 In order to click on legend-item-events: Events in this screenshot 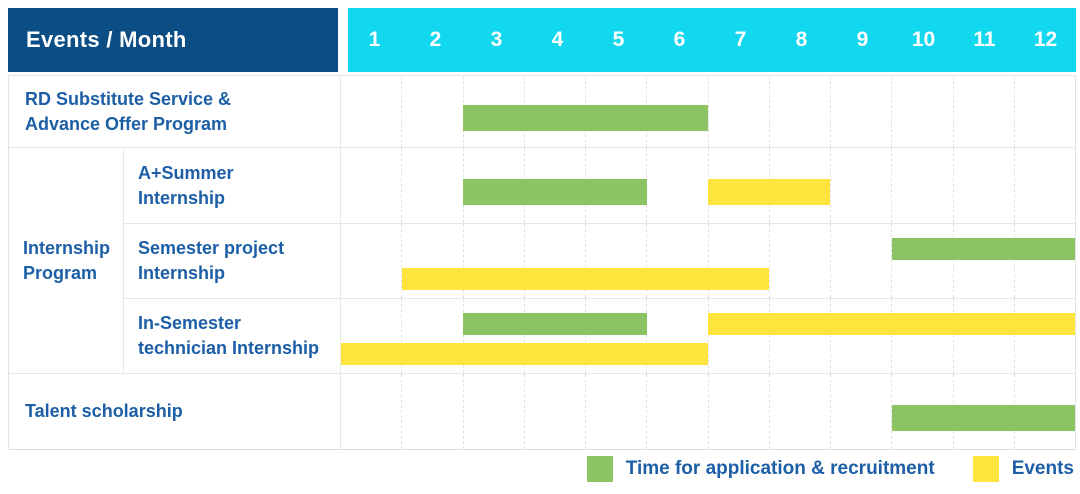, I will do `click(1023, 469)`.